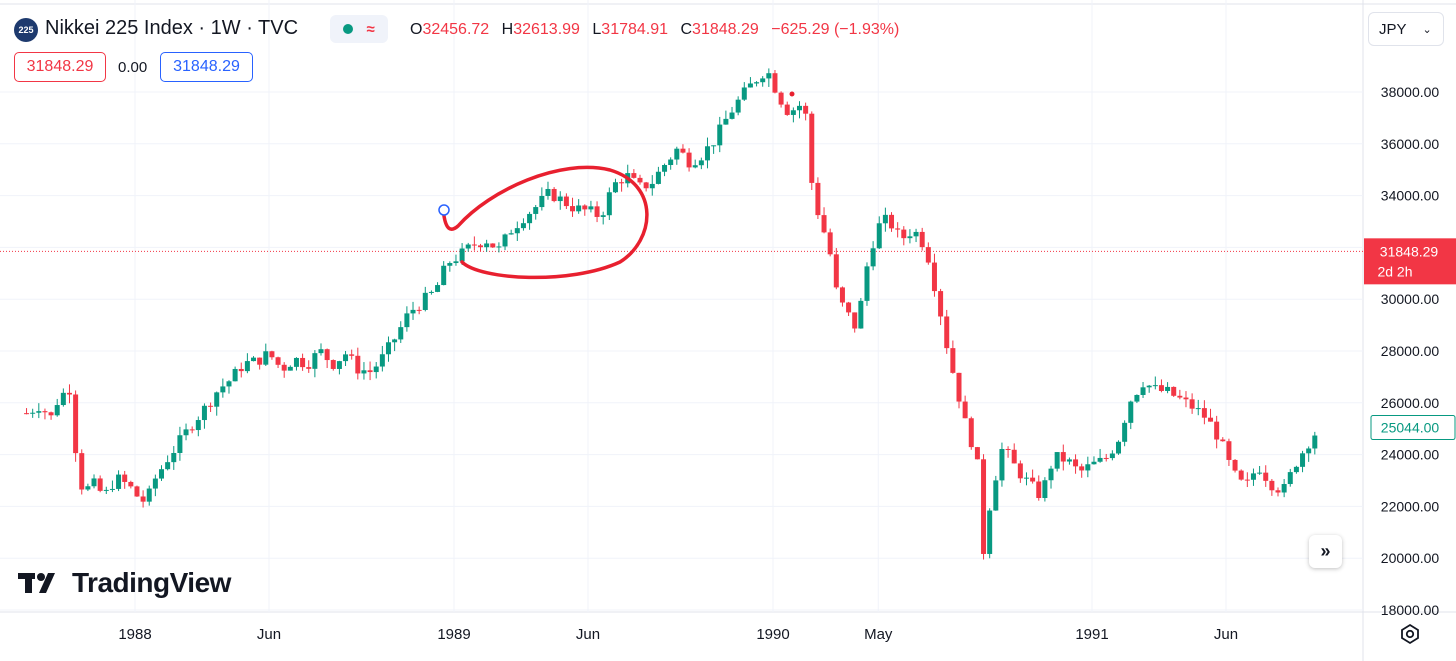  What do you see at coordinates (36, 583) in the screenshot?
I see `tradingview-logo-icon` at bounding box center [36, 583].